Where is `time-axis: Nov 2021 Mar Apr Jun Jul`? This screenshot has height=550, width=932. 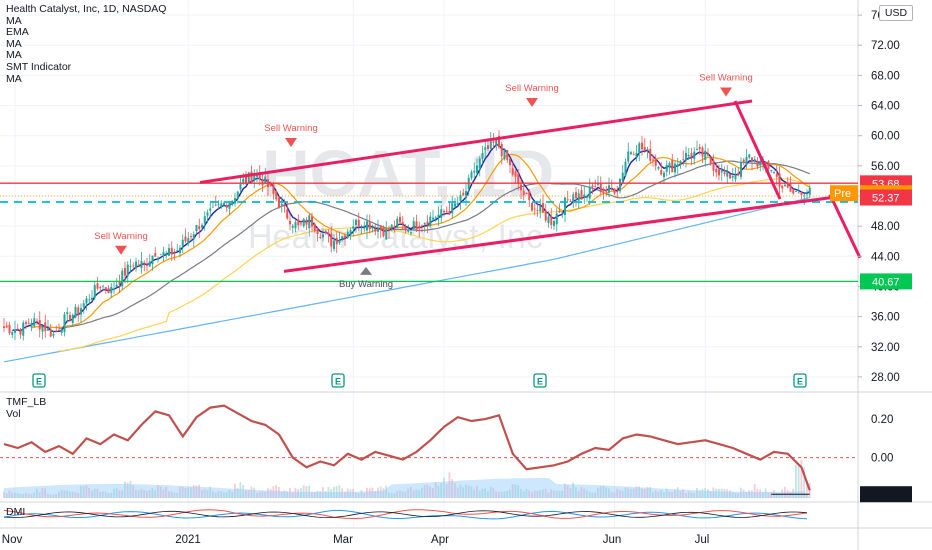
time-axis: Nov 2021 Mar Apr Jun Jul is located at coordinates (356, 540).